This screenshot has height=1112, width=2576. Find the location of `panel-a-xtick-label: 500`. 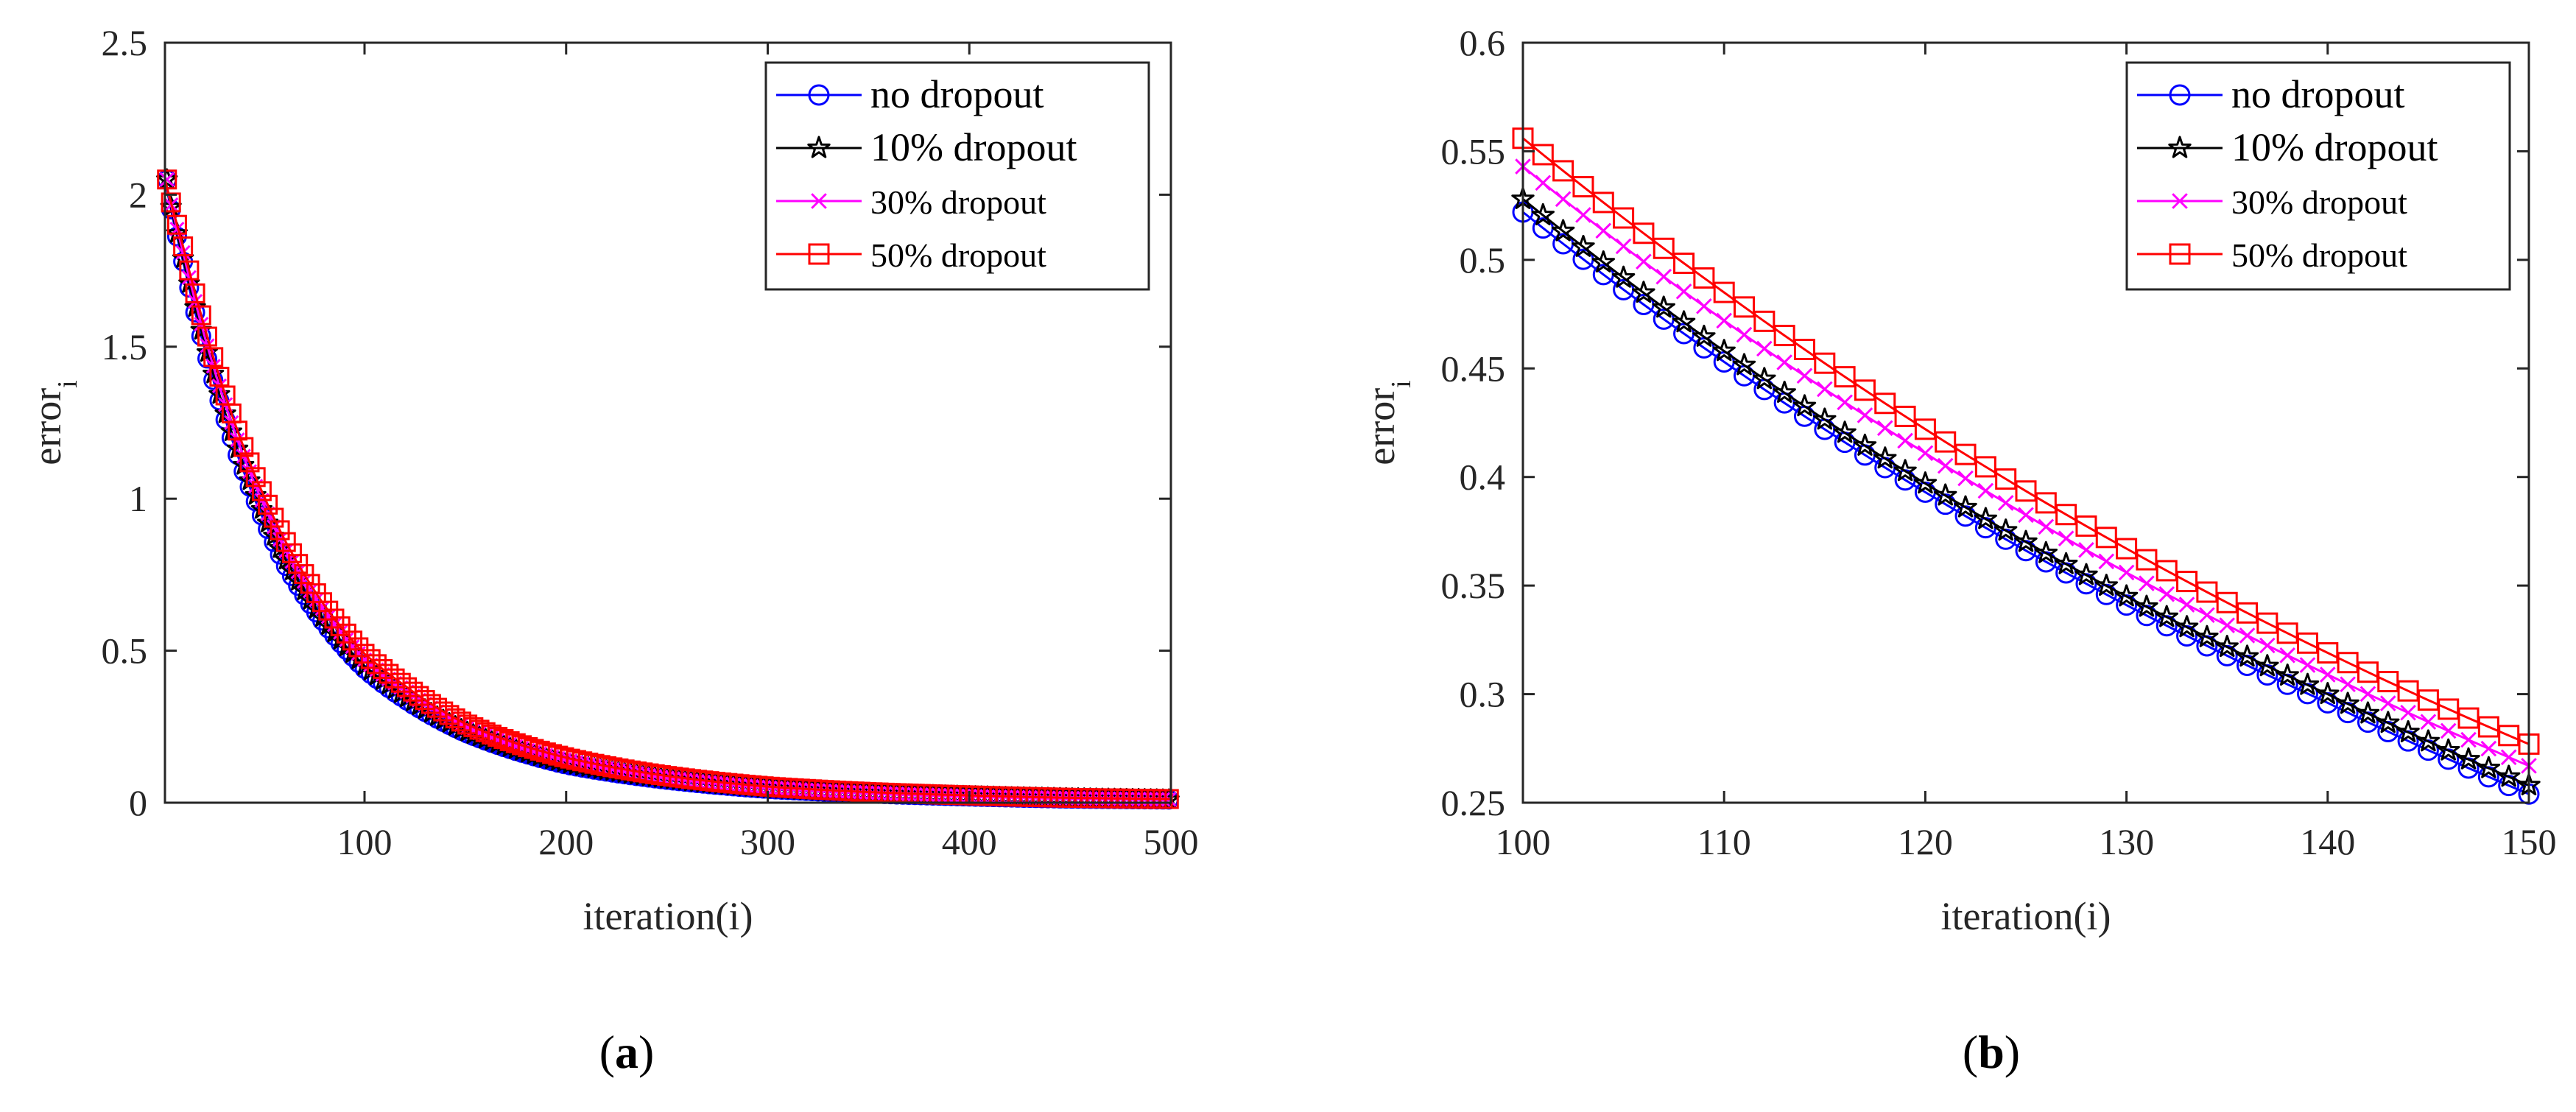

panel-a-xtick-label: 500 is located at coordinates (1171, 842).